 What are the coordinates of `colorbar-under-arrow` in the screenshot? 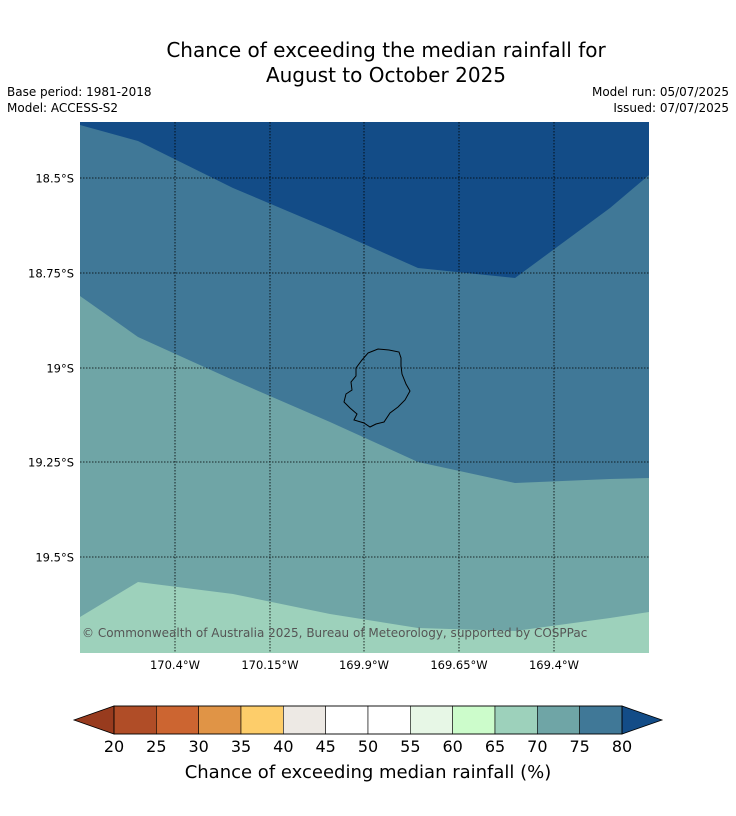 It's located at (93, 720).